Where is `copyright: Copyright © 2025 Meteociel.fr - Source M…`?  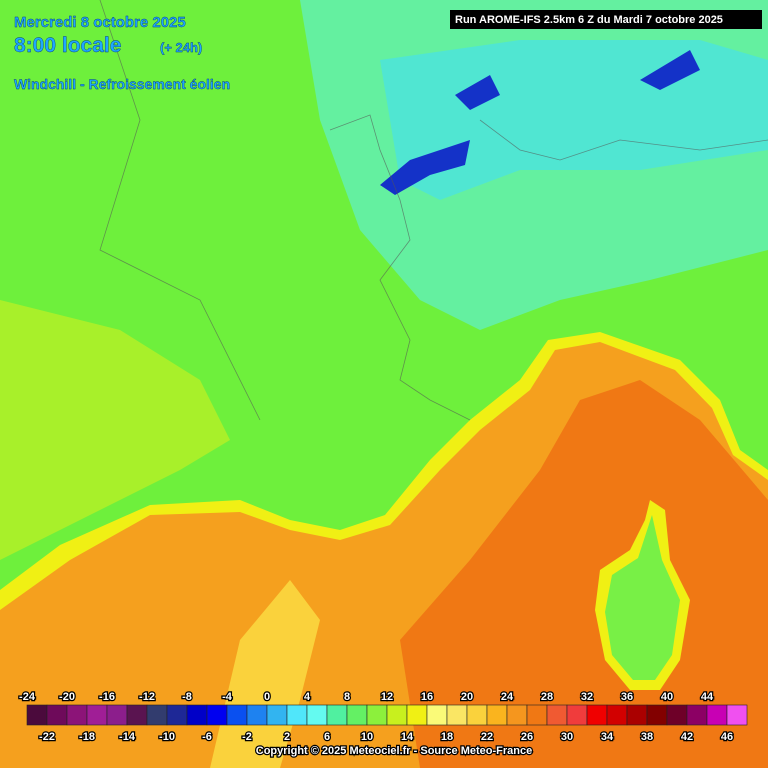 copyright: Copyright © 2025 Meteociel.fr - Source M… is located at coordinates (394, 751).